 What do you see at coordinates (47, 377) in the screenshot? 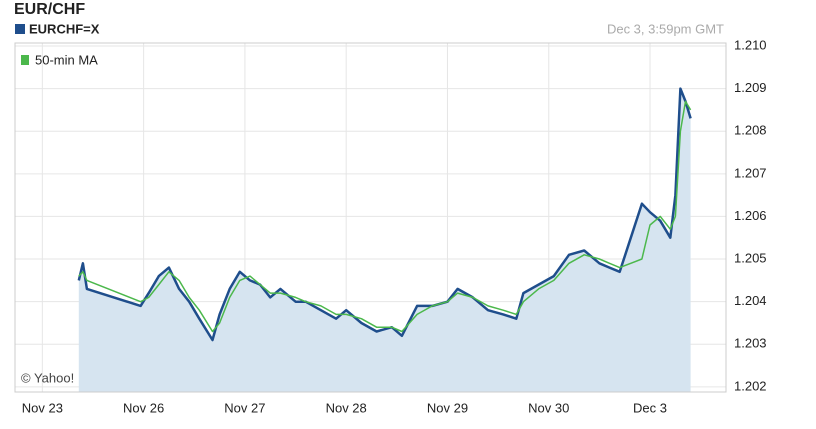
I see `credit: © Yahoo!` at bounding box center [47, 377].